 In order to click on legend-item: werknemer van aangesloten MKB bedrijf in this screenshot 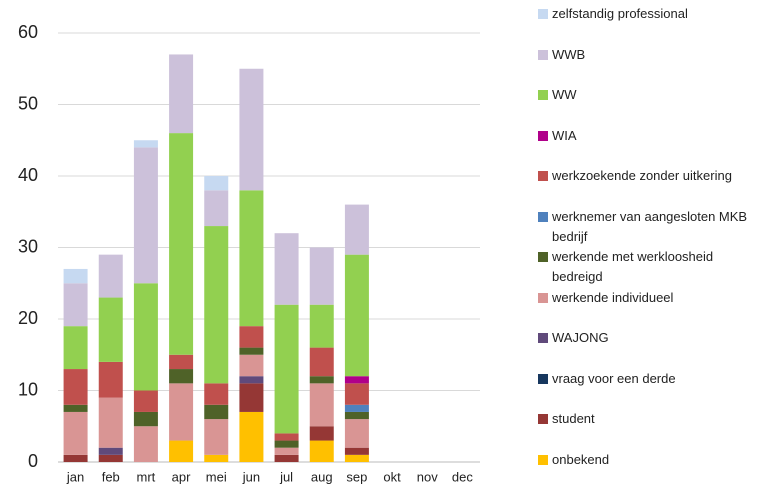, I will do `click(646, 227)`.